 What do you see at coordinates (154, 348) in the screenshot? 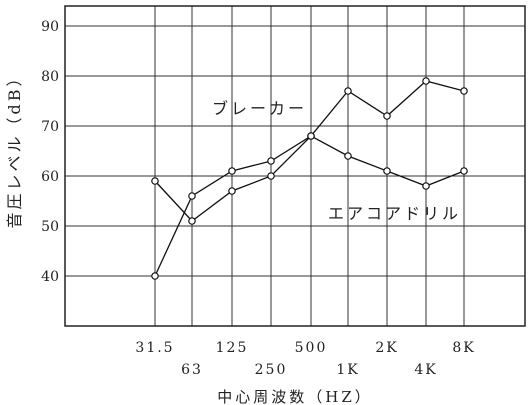
I see `x-tick-label: 31.5` at bounding box center [154, 348].